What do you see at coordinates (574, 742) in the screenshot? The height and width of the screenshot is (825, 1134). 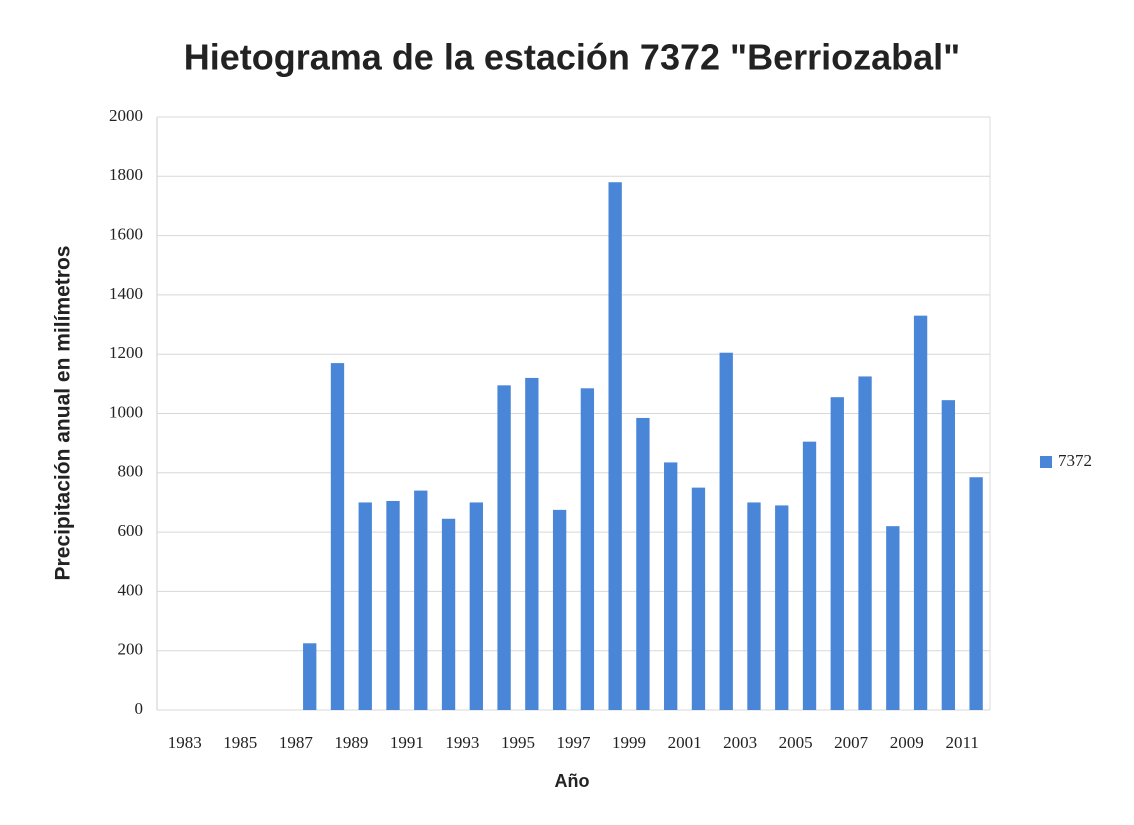 I see `x-tick-label: 1997` at bounding box center [574, 742].